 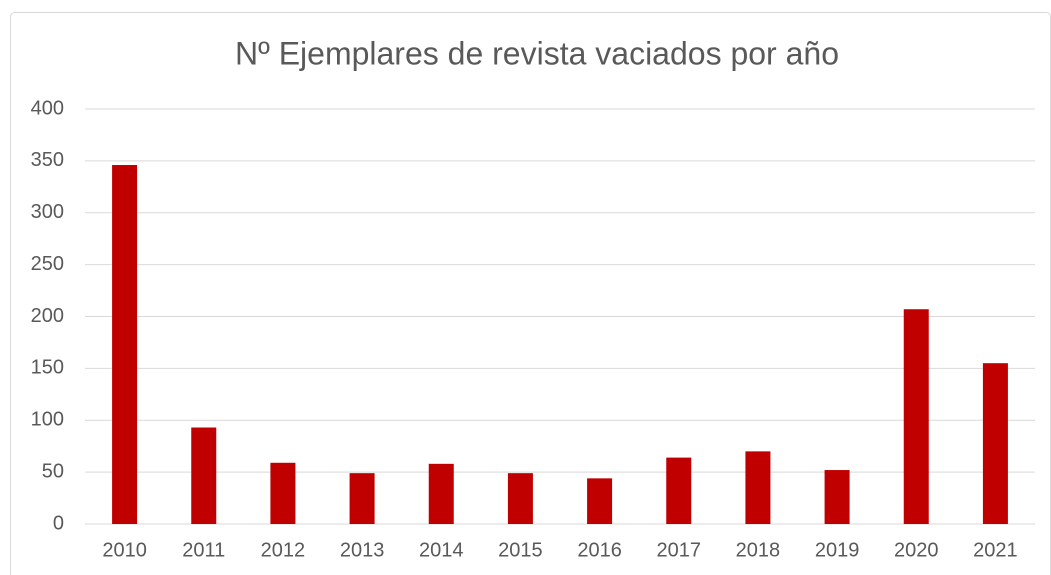 I want to click on y-tick-label: 300, so click(x=47, y=212).